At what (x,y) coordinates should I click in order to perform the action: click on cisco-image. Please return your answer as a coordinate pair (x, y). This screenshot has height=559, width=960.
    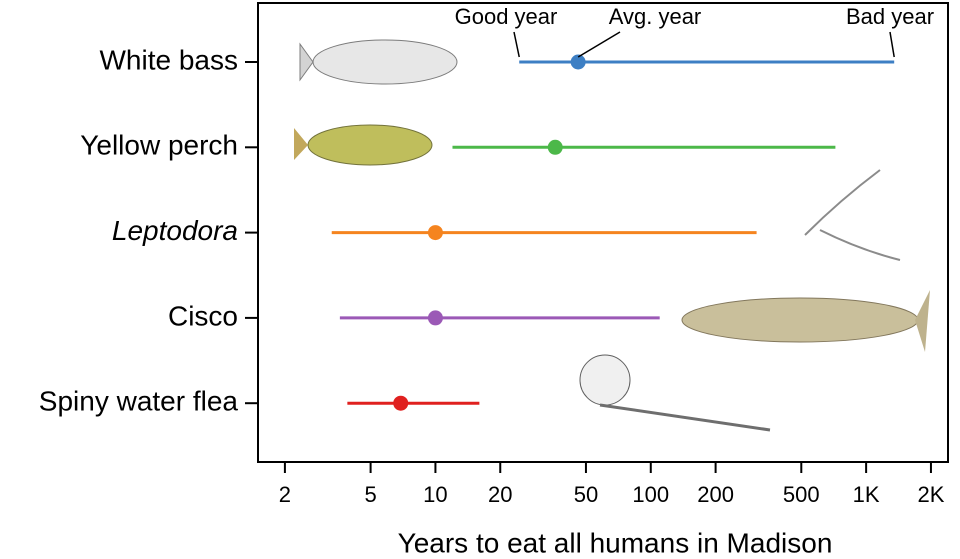
    Looking at the image, I should click on (800, 320).